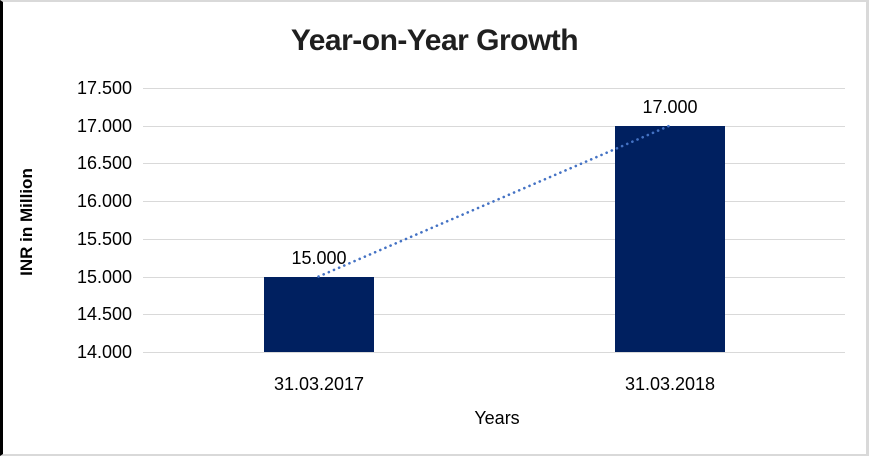 The width and height of the screenshot is (869, 456). What do you see at coordinates (670, 107) in the screenshot?
I see `bar-value-label: 17.000` at bounding box center [670, 107].